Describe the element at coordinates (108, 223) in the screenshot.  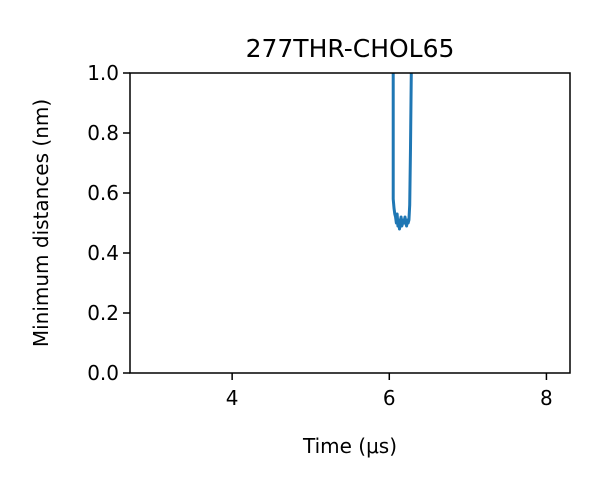
I see `y-axis: 0.0 0.2 0.4 0.6 0.8 1.0` at that location.